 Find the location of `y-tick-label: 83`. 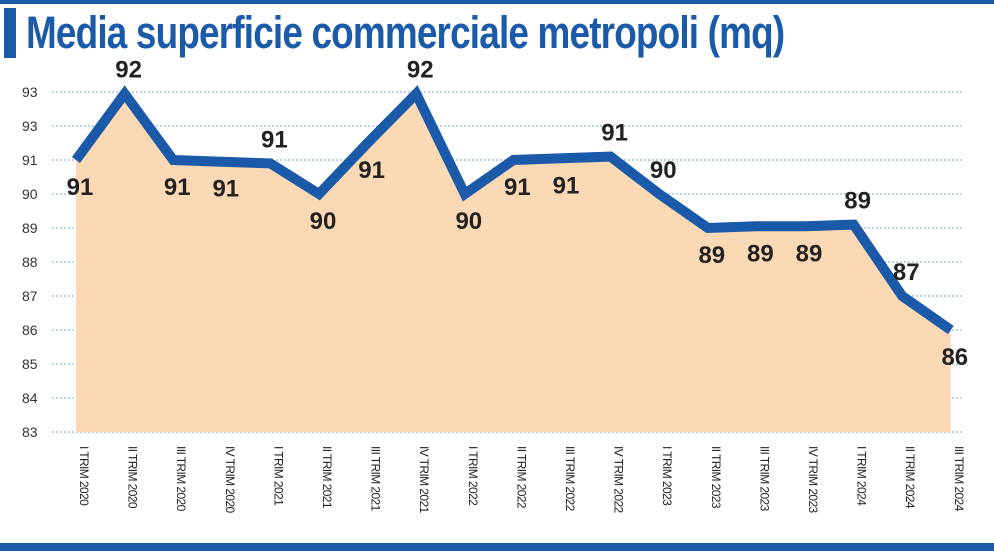

y-tick-label: 83 is located at coordinates (30, 432).